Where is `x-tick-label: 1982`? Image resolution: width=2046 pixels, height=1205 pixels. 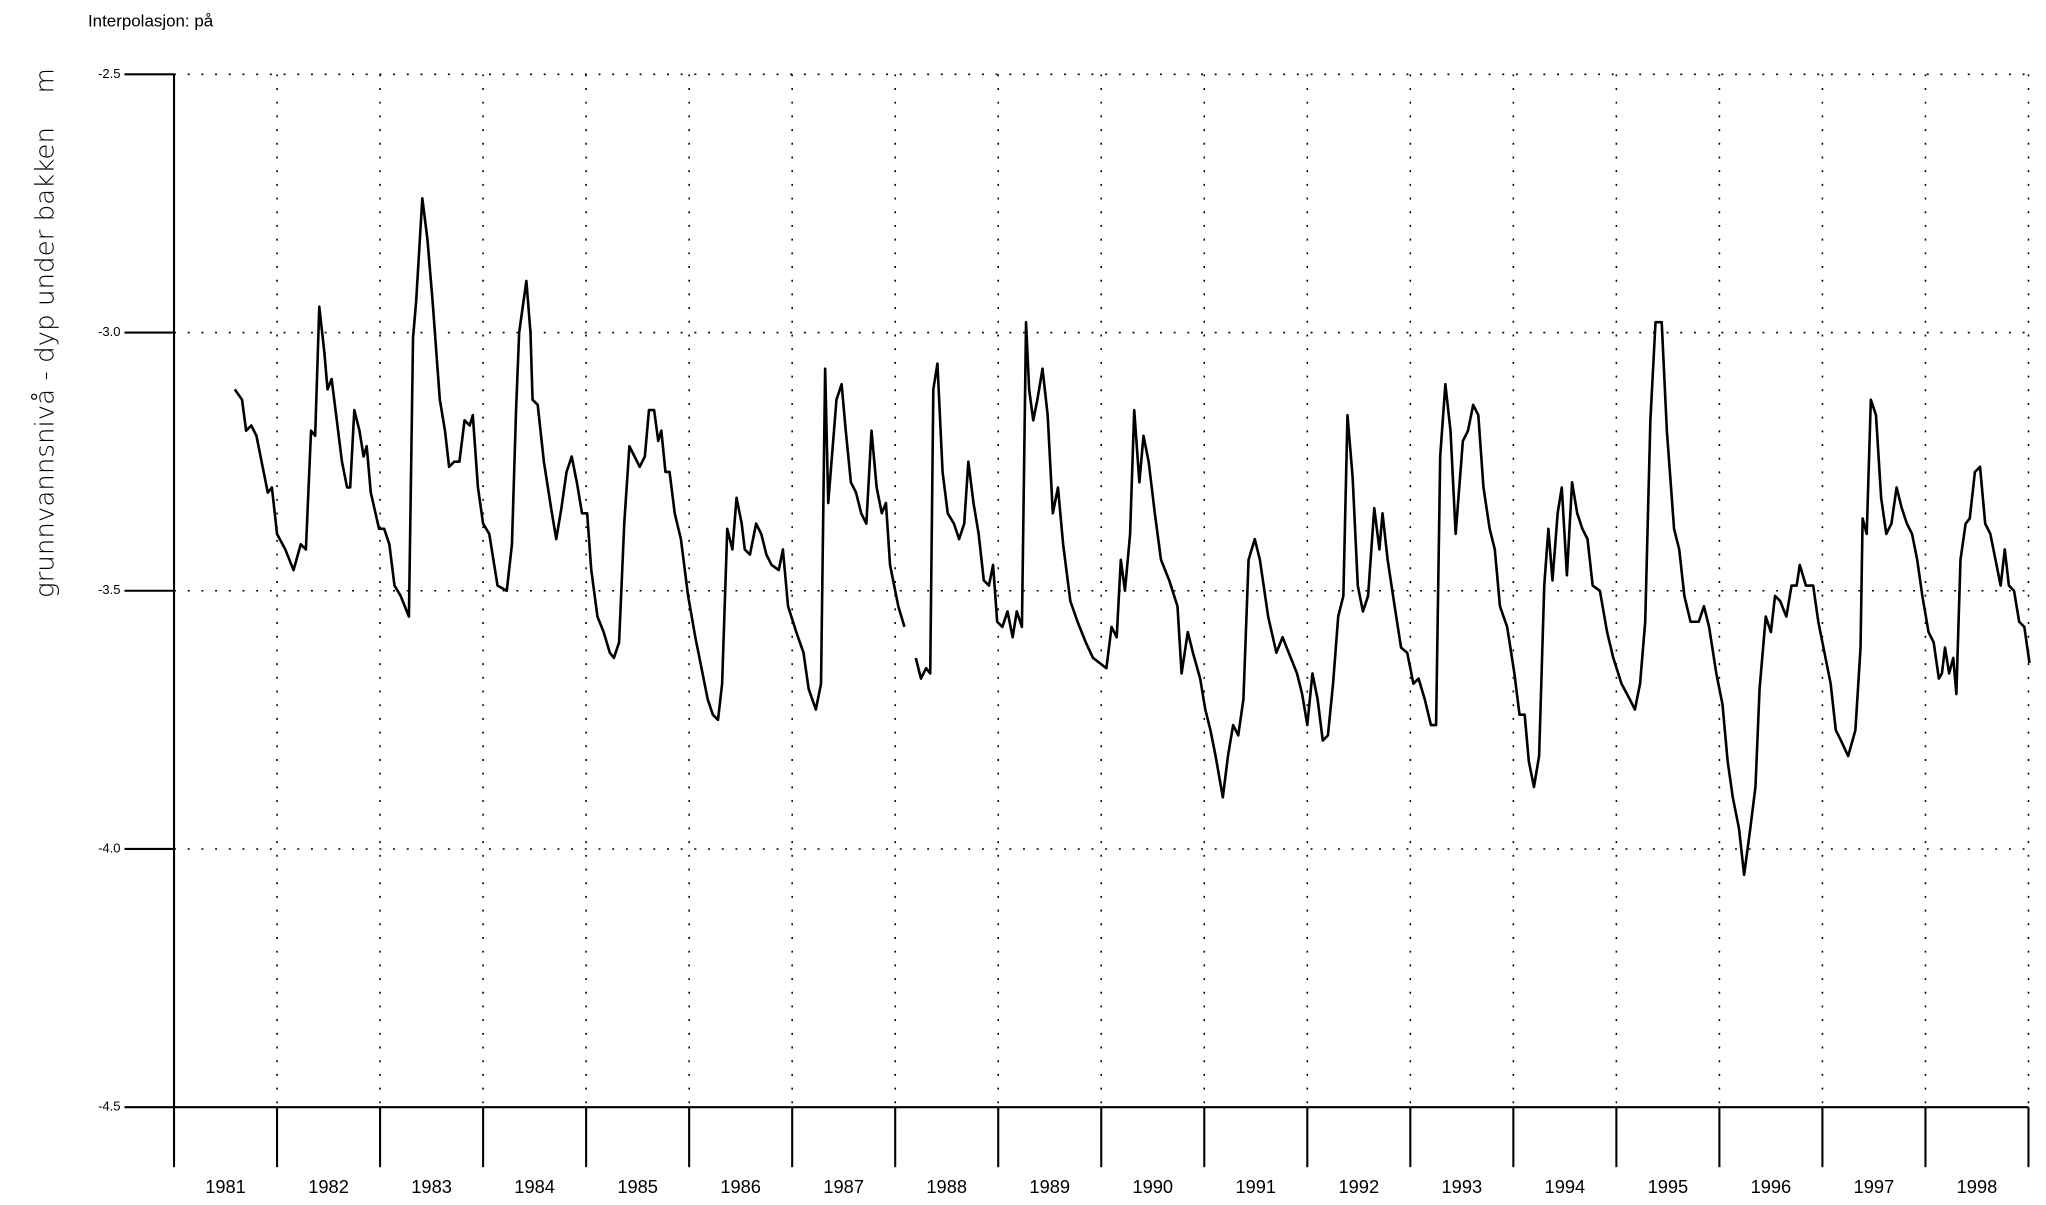
x-tick-label: 1982 is located at coordinates (328, 1186).